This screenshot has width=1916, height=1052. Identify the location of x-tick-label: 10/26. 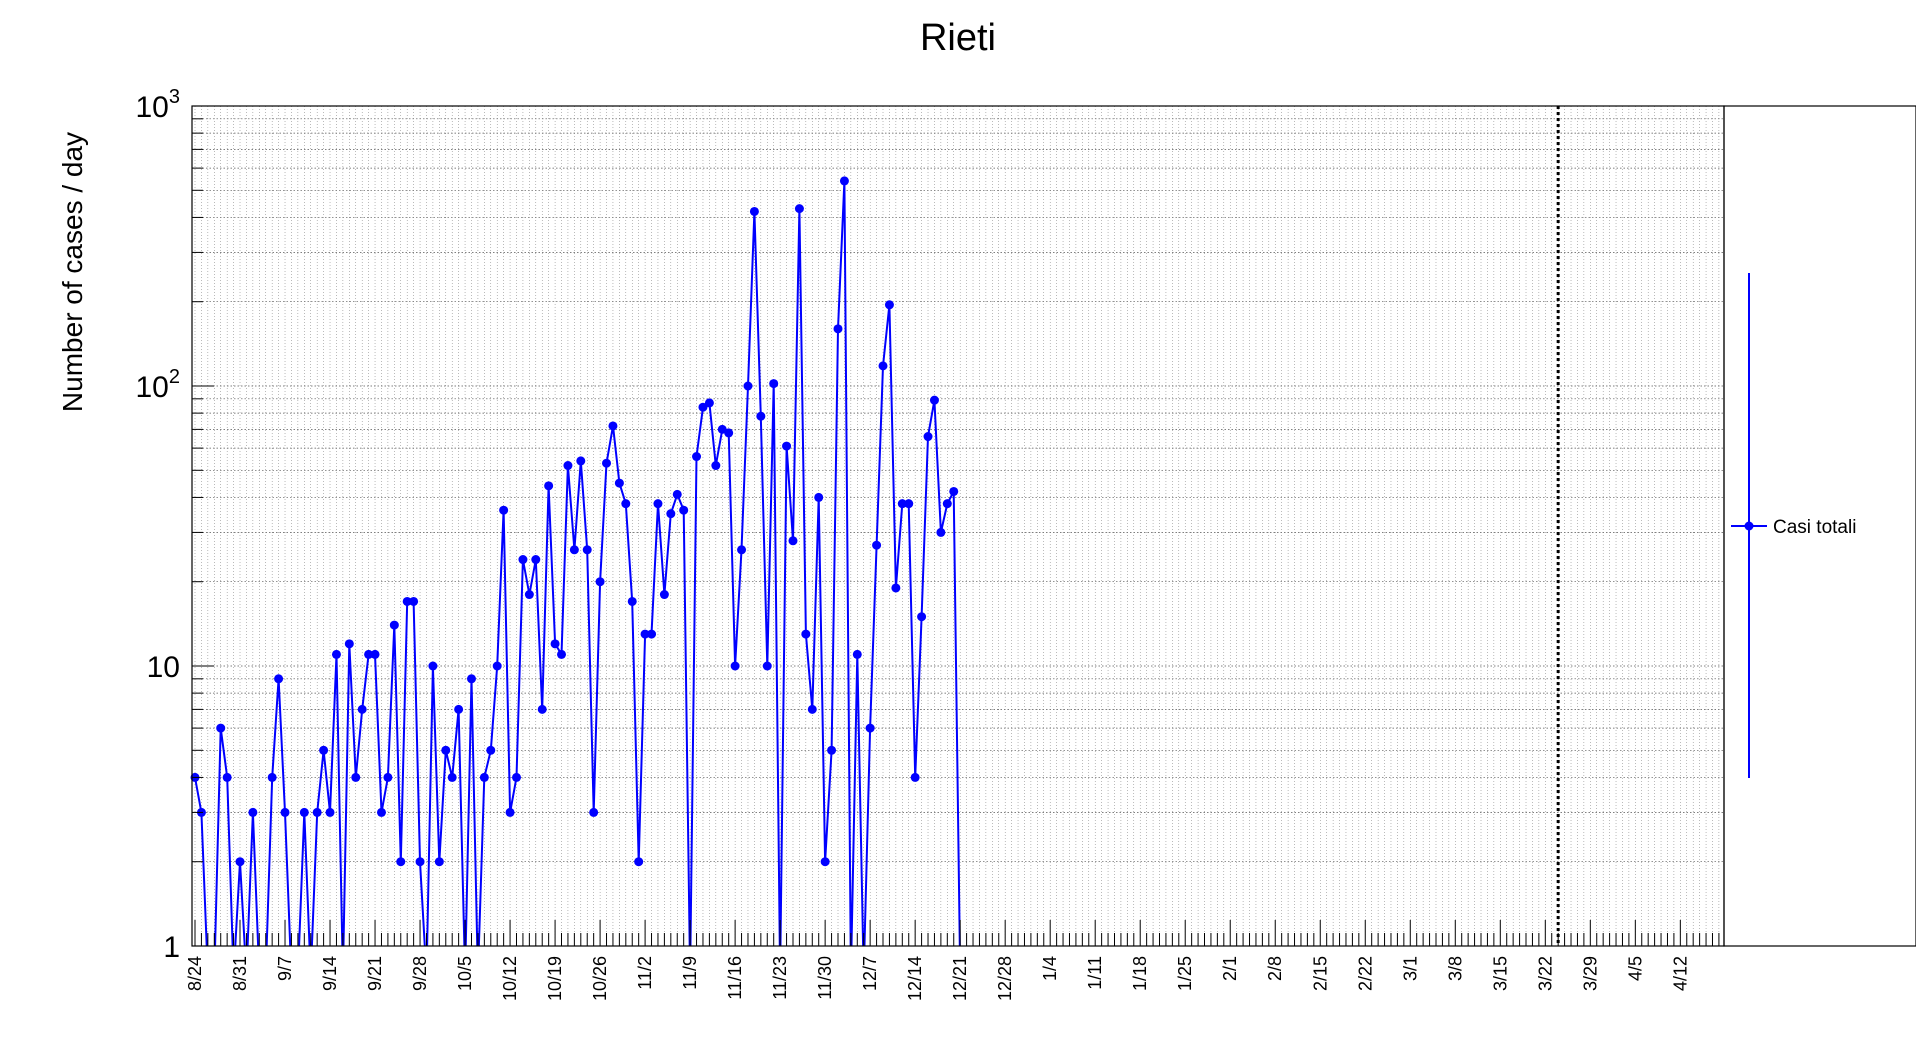
(600, 978).